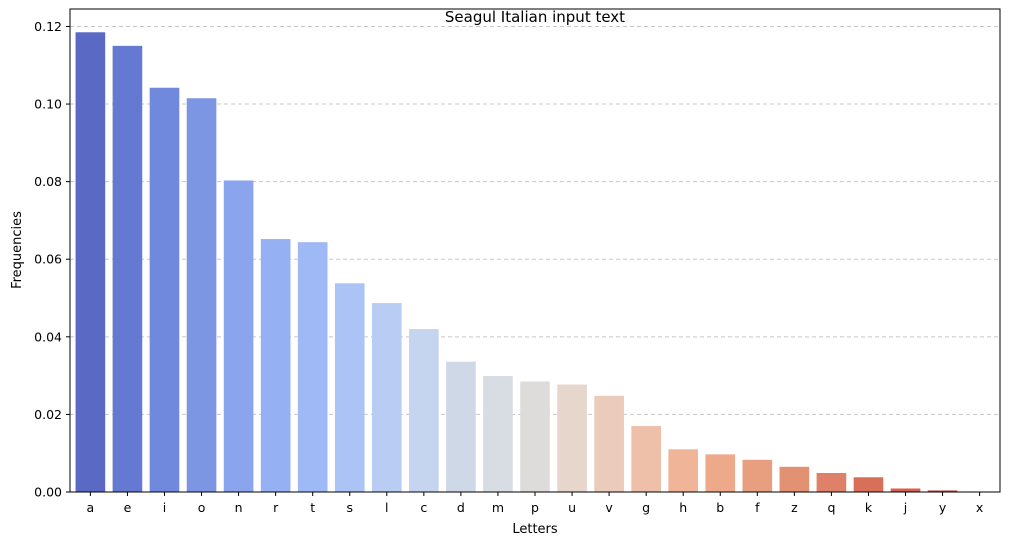 This screenshot has width=1010, height=545. What do you see at coordinates (535, 436) in the screenshot?
I see `bar-p` at bounding box center [535, 436].